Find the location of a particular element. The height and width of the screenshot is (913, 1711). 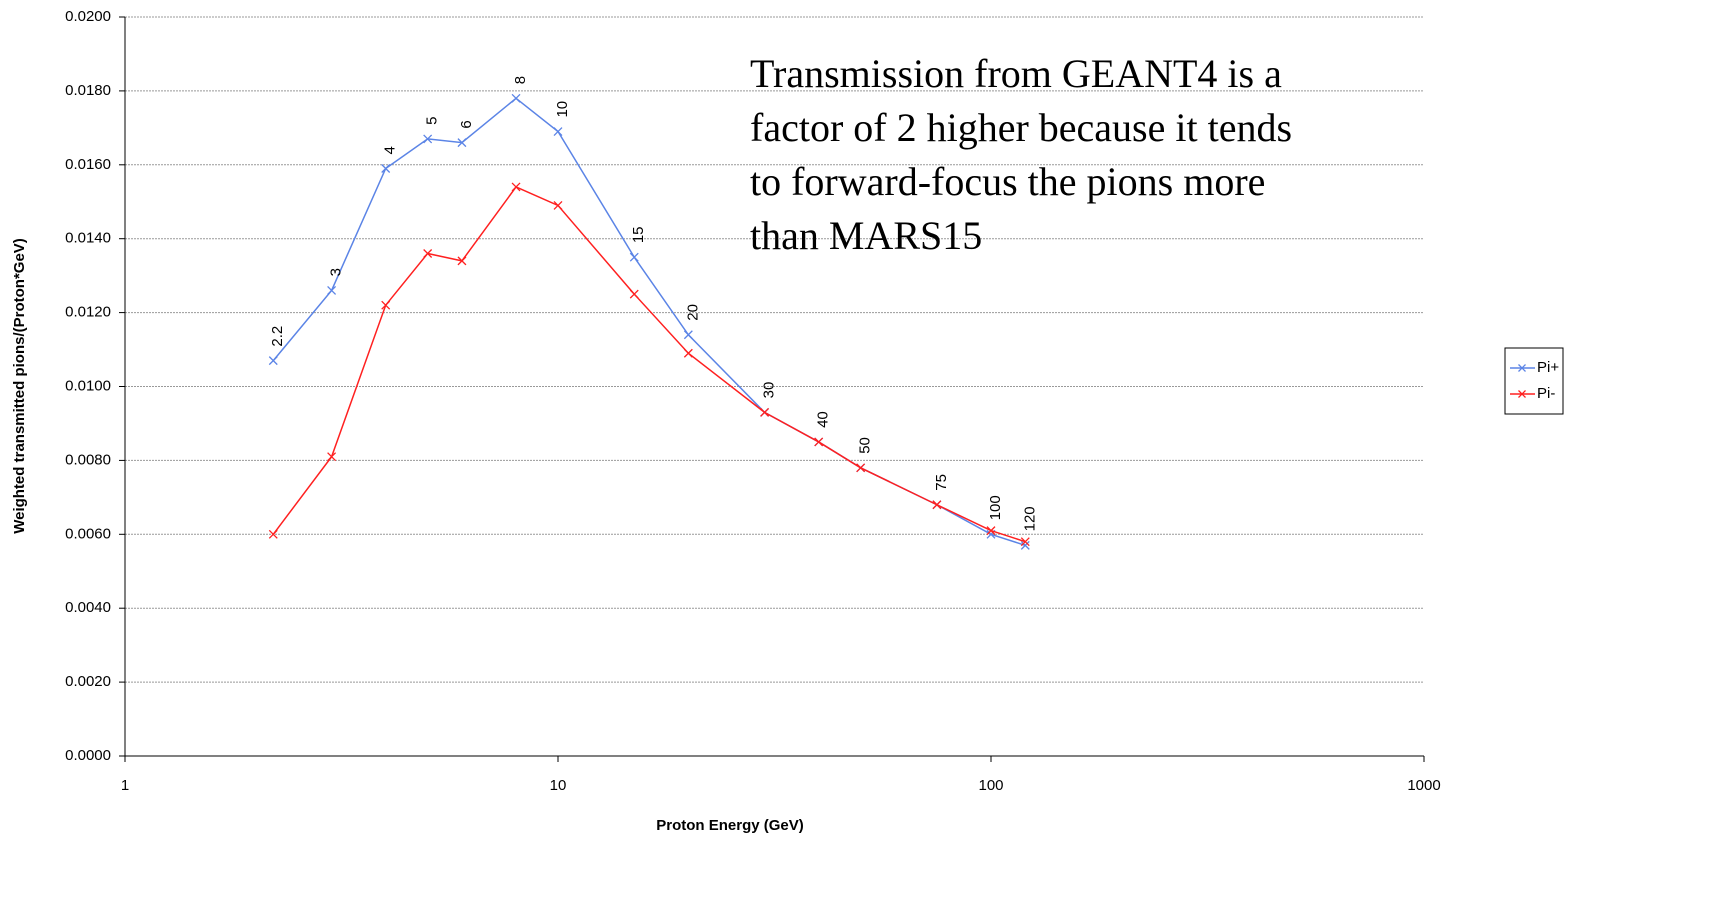

y-tick-label: 0.0080 is located at coordinates (88, 459).